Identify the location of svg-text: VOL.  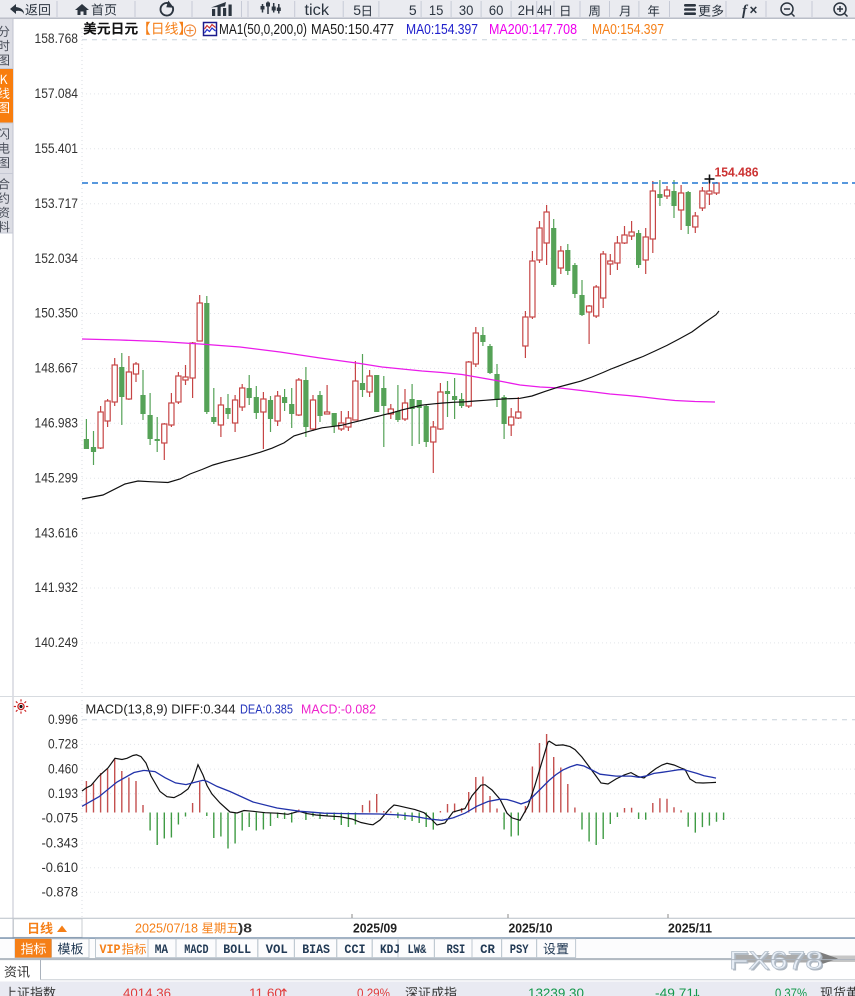
(277, 950).